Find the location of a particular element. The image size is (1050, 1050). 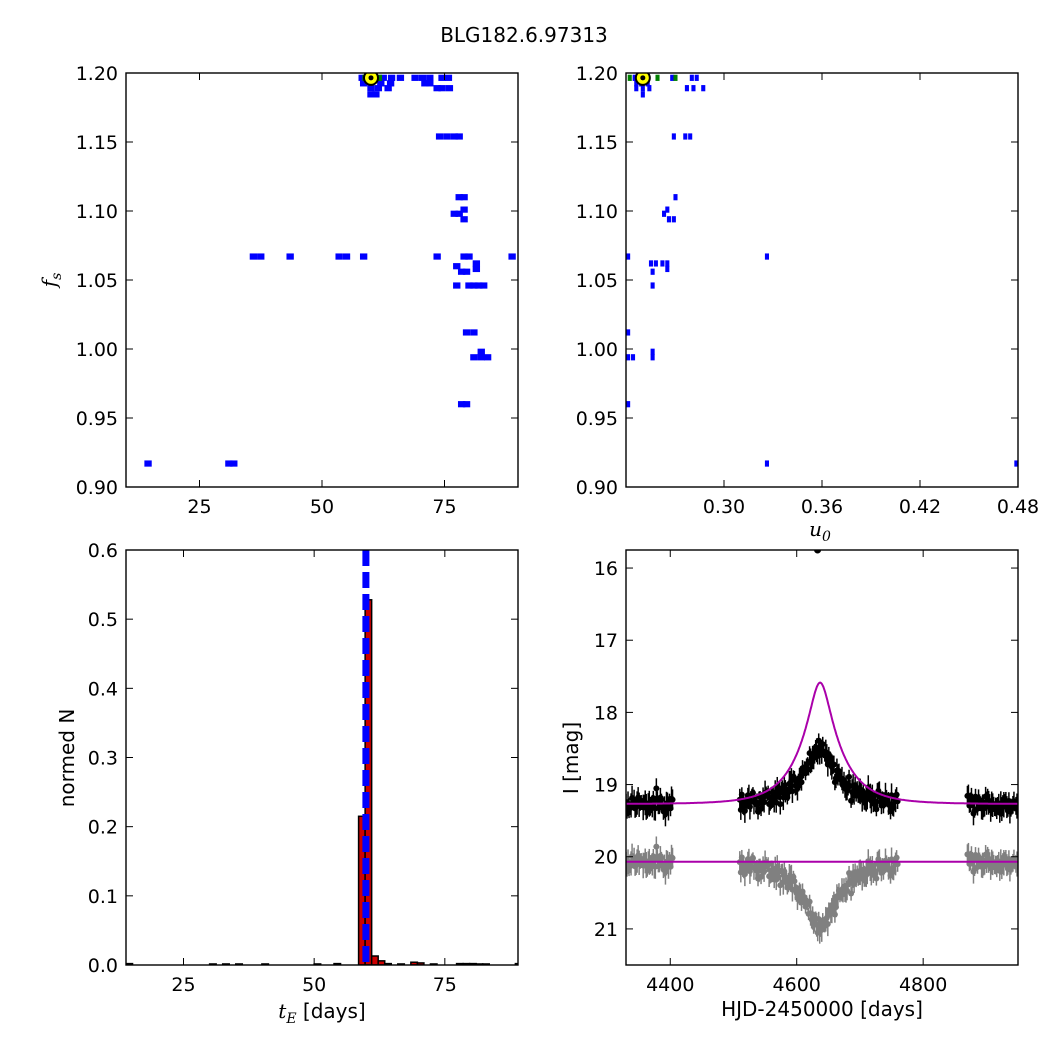

panel3-ytick-label: 16 is located at coordinates (606, 569).